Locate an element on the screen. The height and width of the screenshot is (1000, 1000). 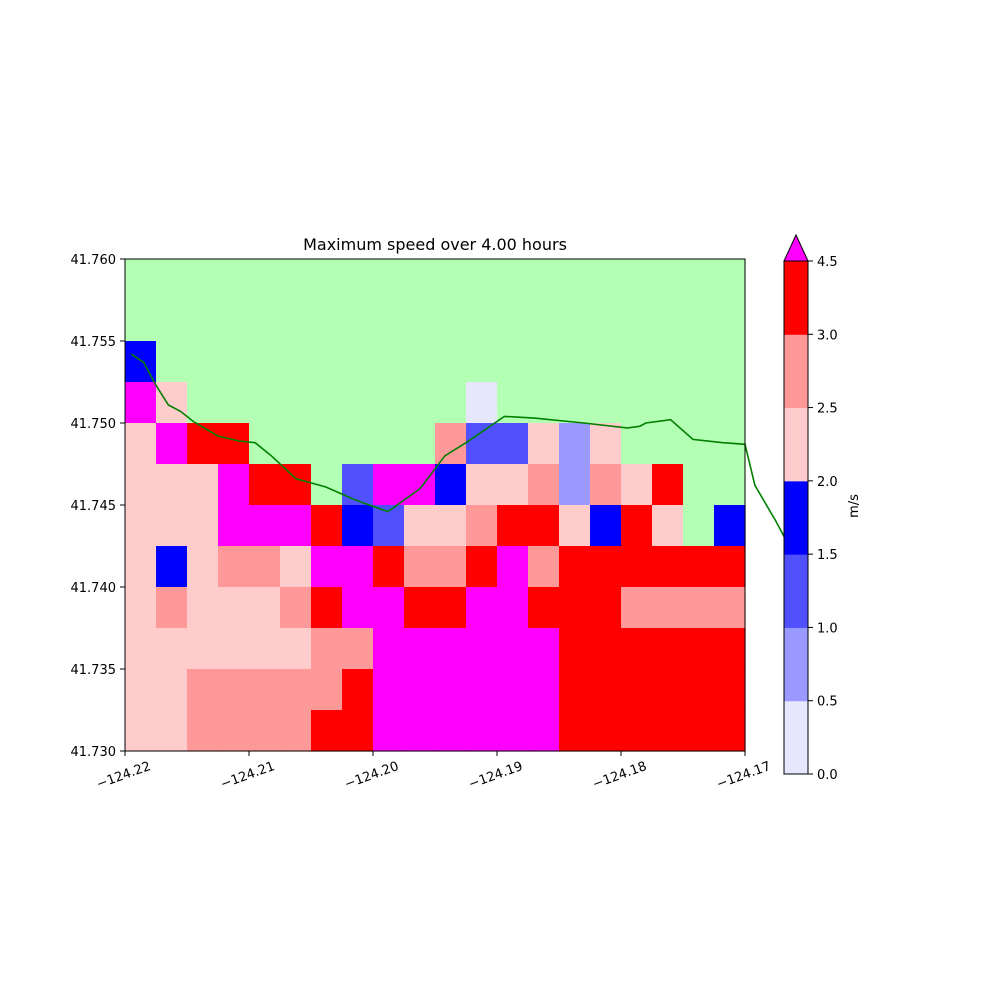
colorbar-label: m/s is located at coordinates (854, 506).